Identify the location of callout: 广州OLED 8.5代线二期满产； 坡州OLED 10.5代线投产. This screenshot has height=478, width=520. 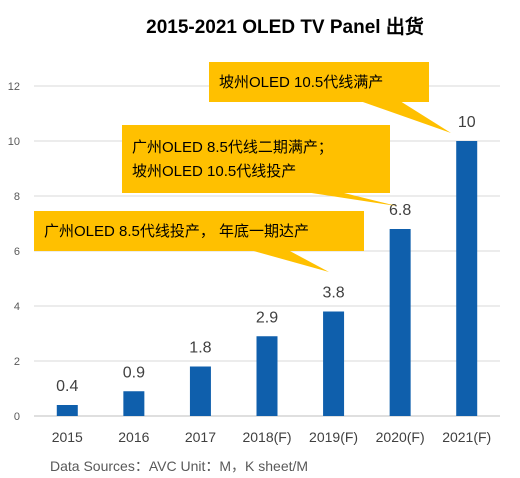
(259, 165).